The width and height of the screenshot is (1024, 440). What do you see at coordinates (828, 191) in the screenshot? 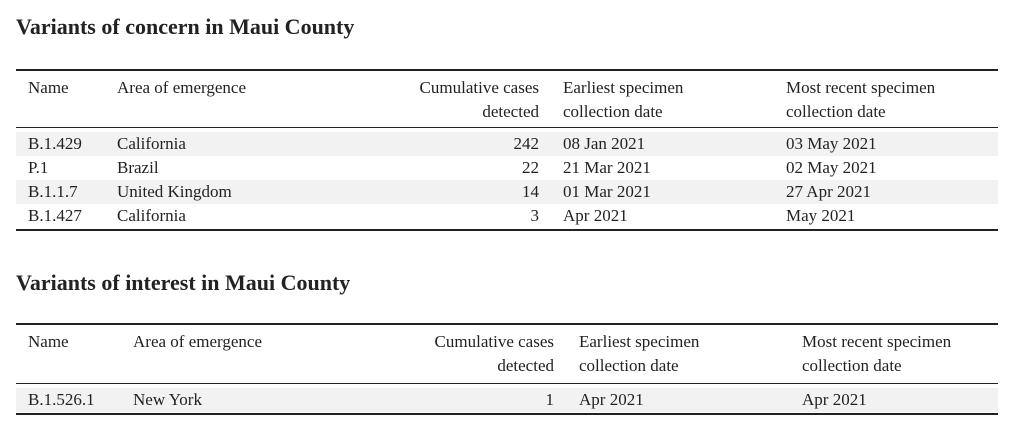
I see `table-cell: 27 Apr 2021` at bounding box center [828, 191].